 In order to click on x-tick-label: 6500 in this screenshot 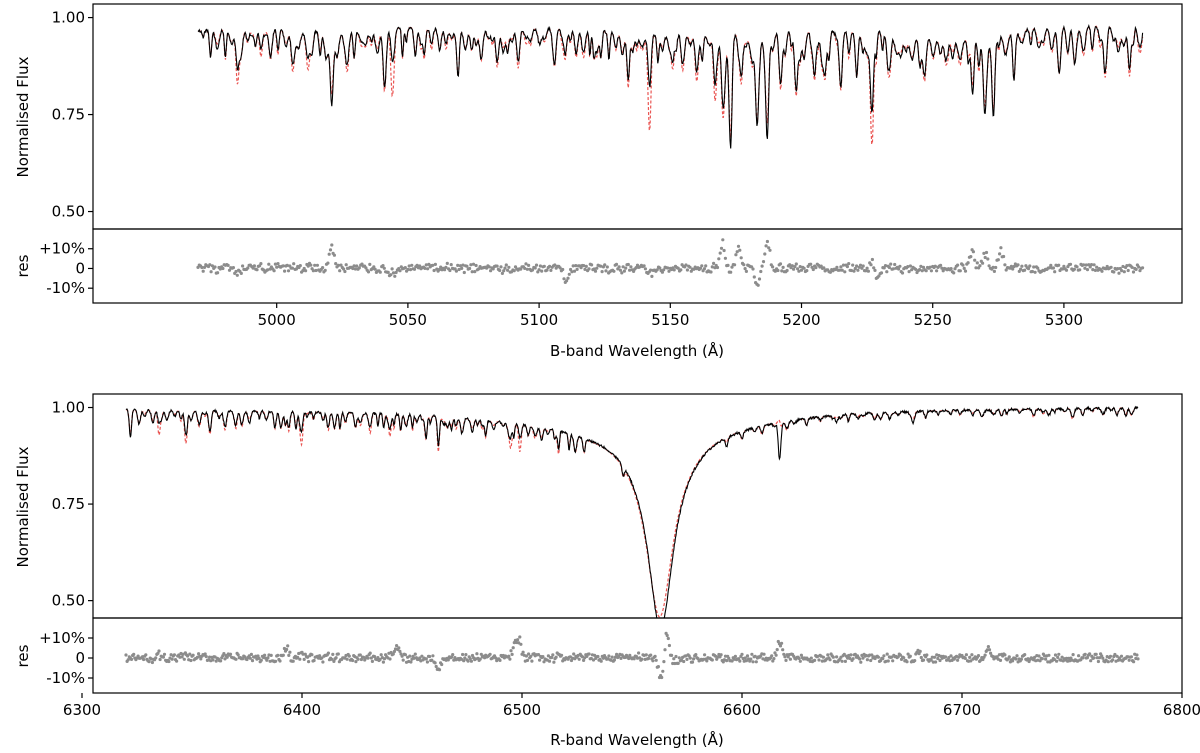, I will do `click(522, 710)`.